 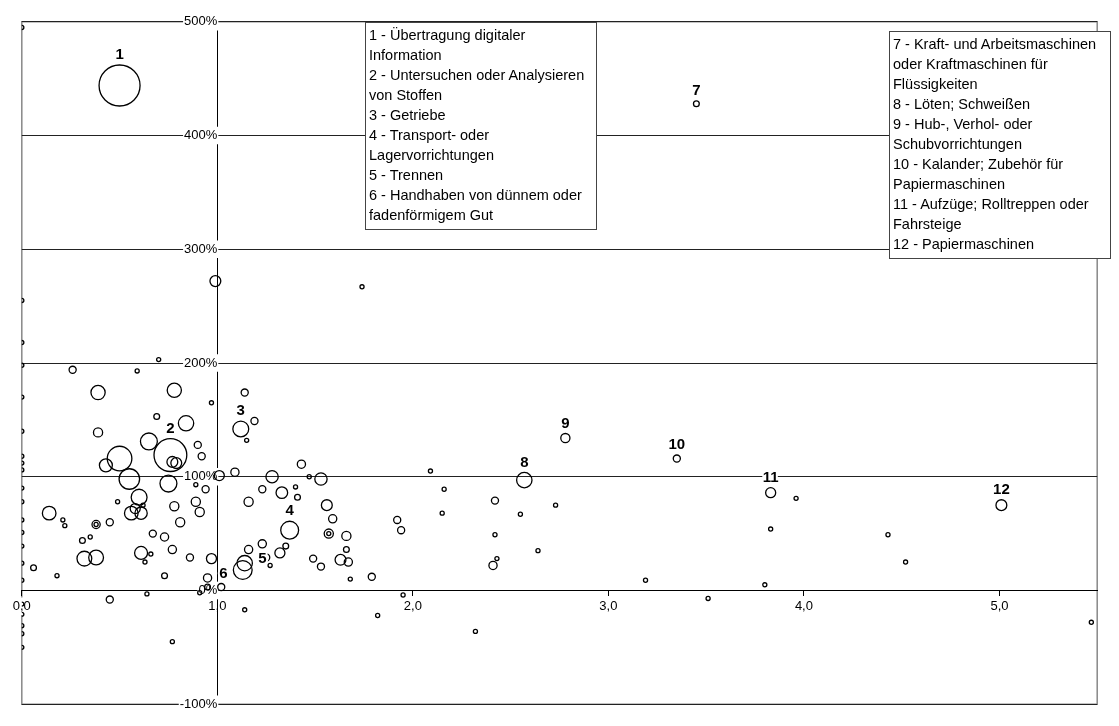 I want to click on annotation: 3 - Getriebe, so click(x=408, y=115).